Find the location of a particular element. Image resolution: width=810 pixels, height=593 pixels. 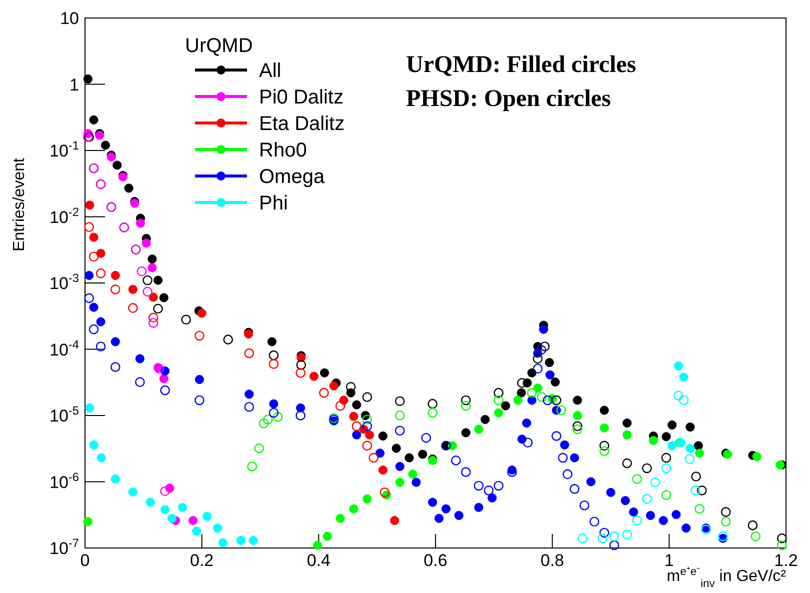

legend-title: UrQMD is located at coordinates (219, 46).